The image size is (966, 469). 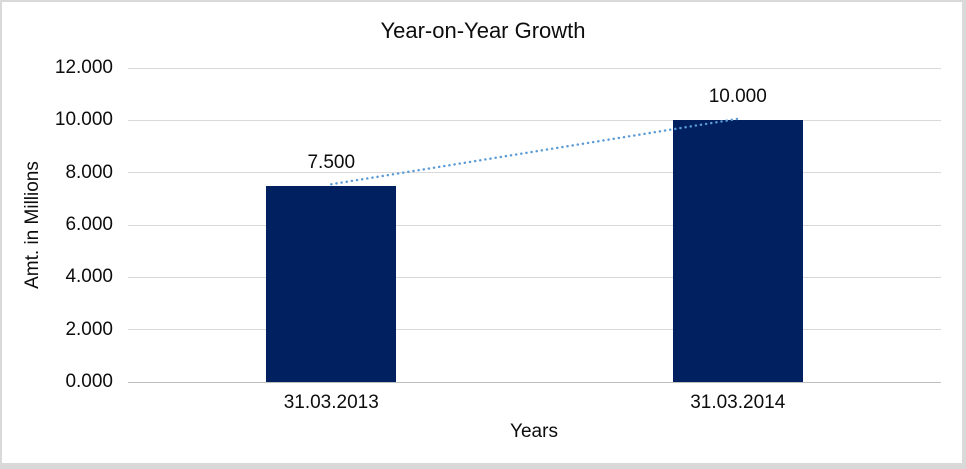 I want to click on y-tick-label: 8.000, so click(x=89, y=172).